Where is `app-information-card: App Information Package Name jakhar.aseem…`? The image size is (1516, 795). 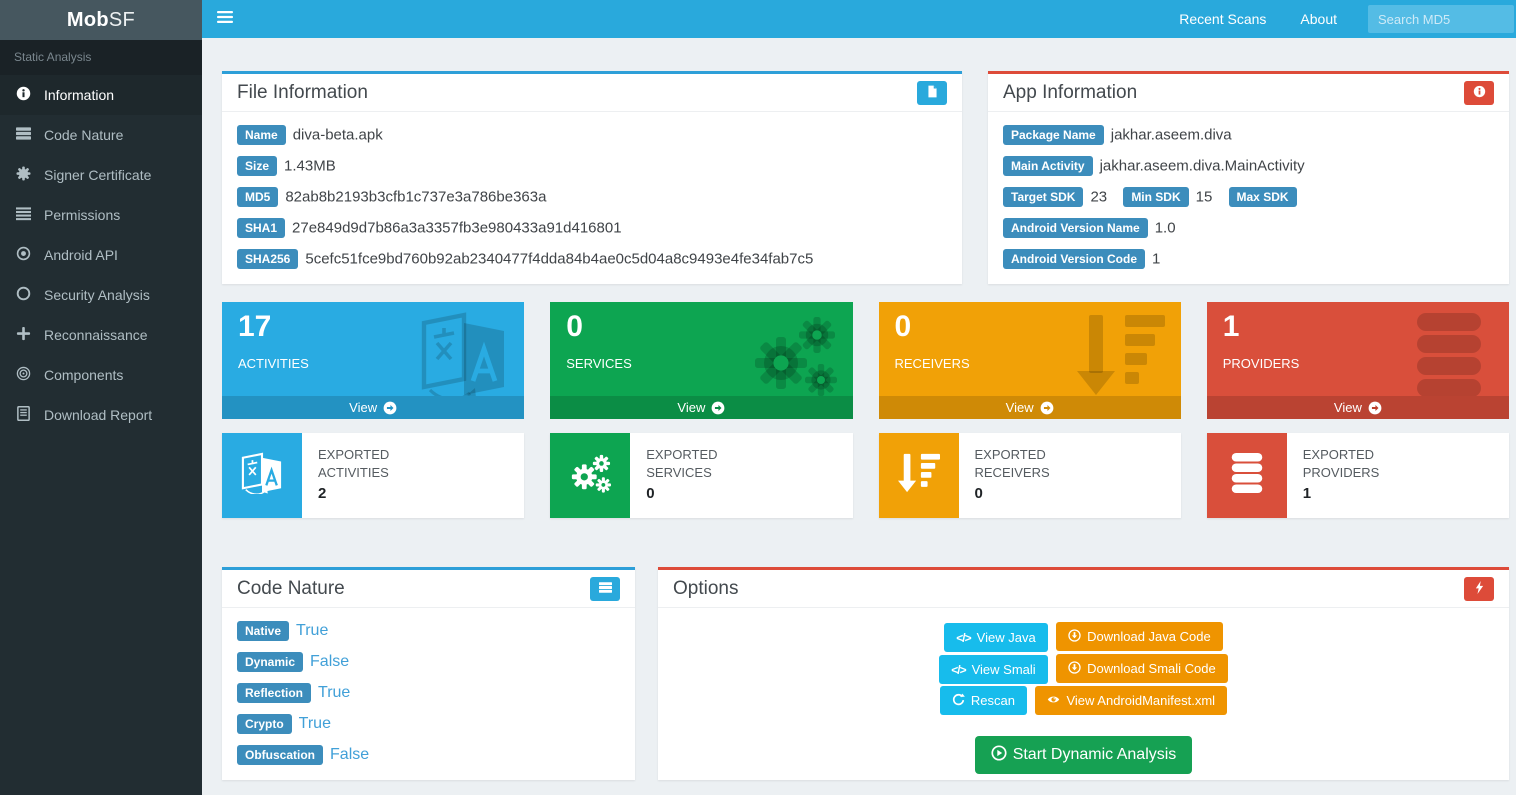
app-information-card: App Information Package Name jakhar.aseem… is located at coordinates (1248, 177).